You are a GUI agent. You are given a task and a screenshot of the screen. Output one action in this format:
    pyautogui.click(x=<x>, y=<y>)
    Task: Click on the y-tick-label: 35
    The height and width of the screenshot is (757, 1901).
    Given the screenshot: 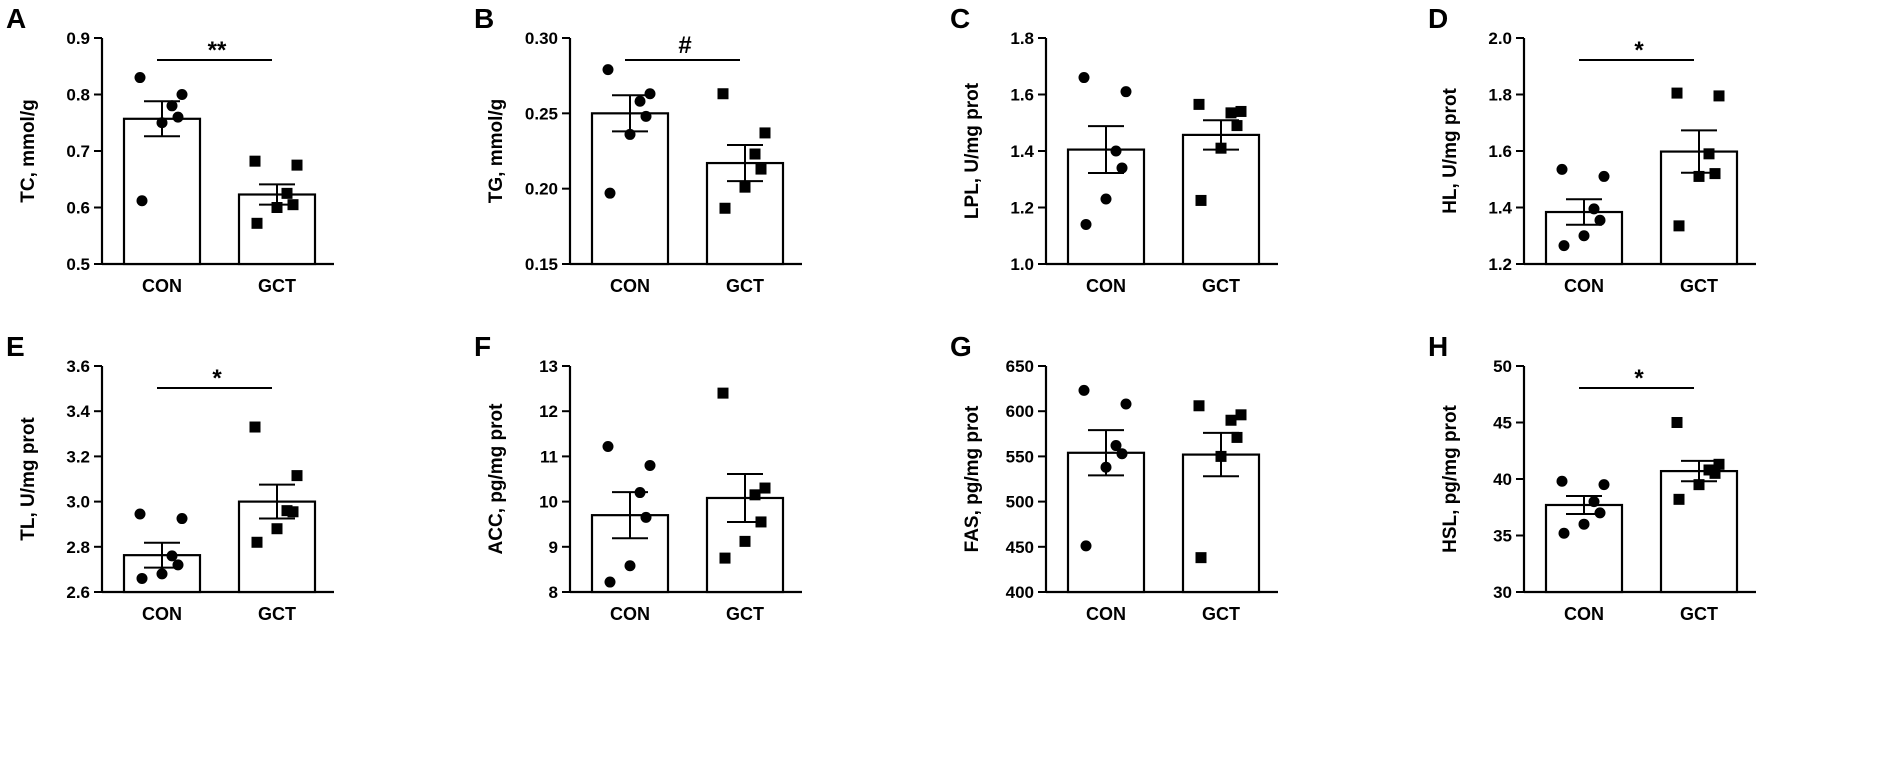 What is the action you would take?
    pyautogui.click(x=1502, y=536)
    